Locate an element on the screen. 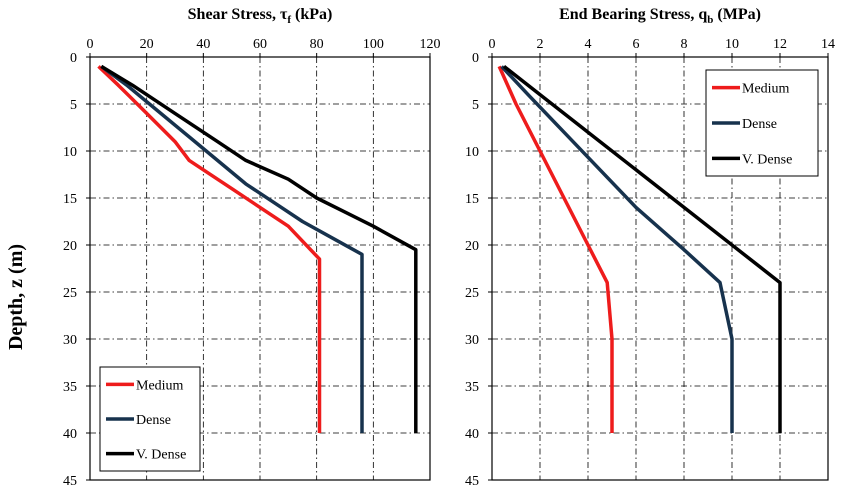 Image resolution: width=850 pixels, height=498 pixels. shear-y-tick-label: 20 is located at coordinates (70, 246).